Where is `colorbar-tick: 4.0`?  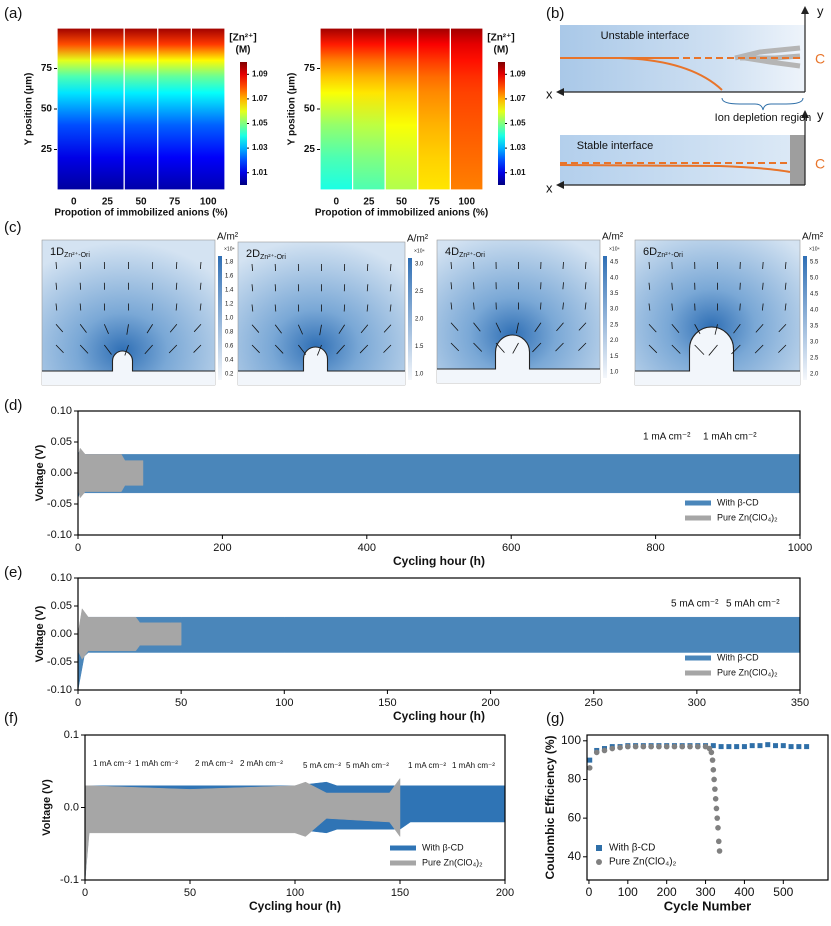 colorbar-tick: 4.0 is located at coordinates (814, 311).